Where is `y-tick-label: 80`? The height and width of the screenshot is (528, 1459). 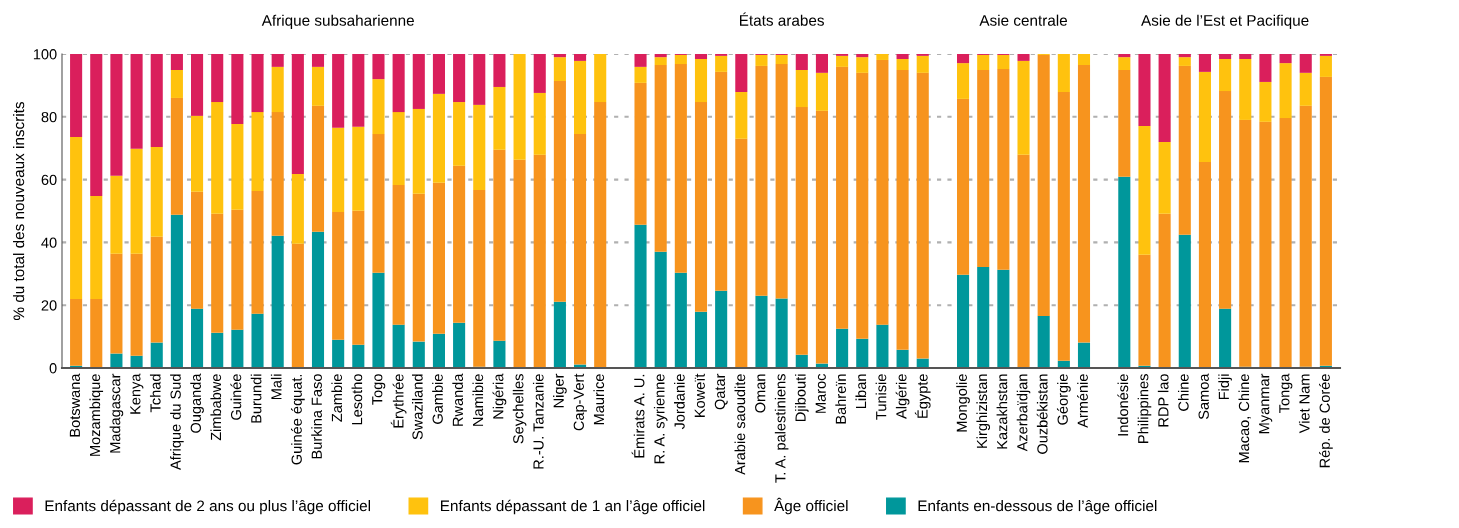
y-tick-label: 80 is located at coordinates (49, 117).